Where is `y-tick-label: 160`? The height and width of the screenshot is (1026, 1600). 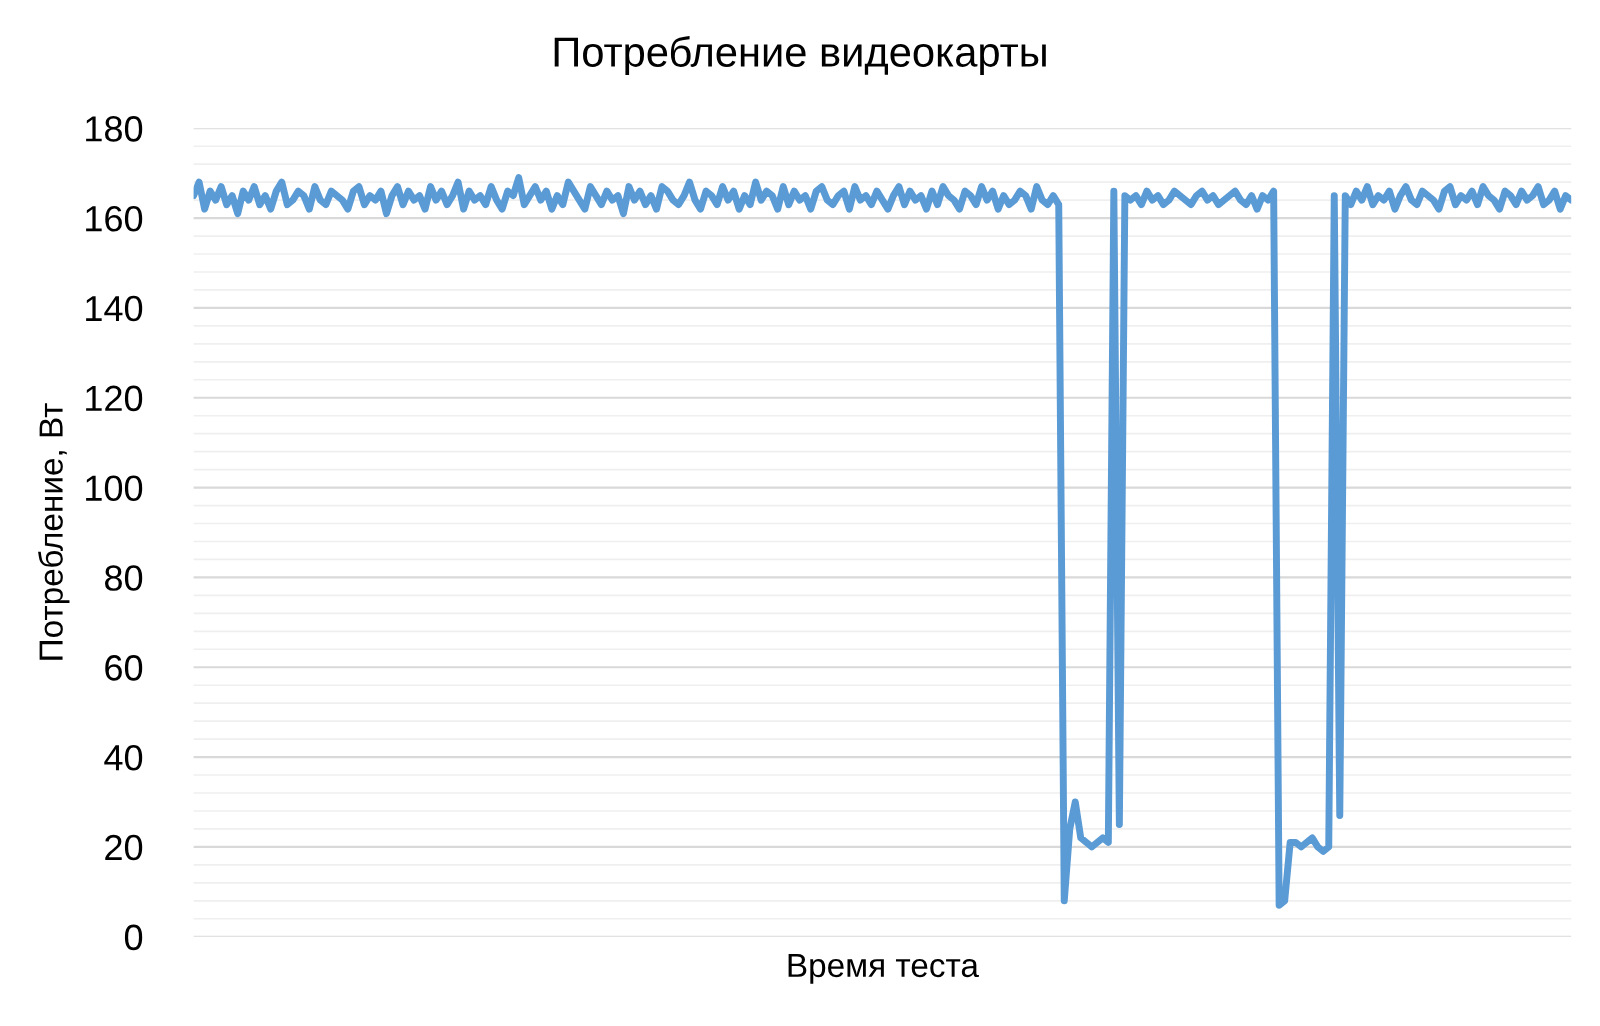
y-tick-label: 160 is located at coordinates (114, 218).